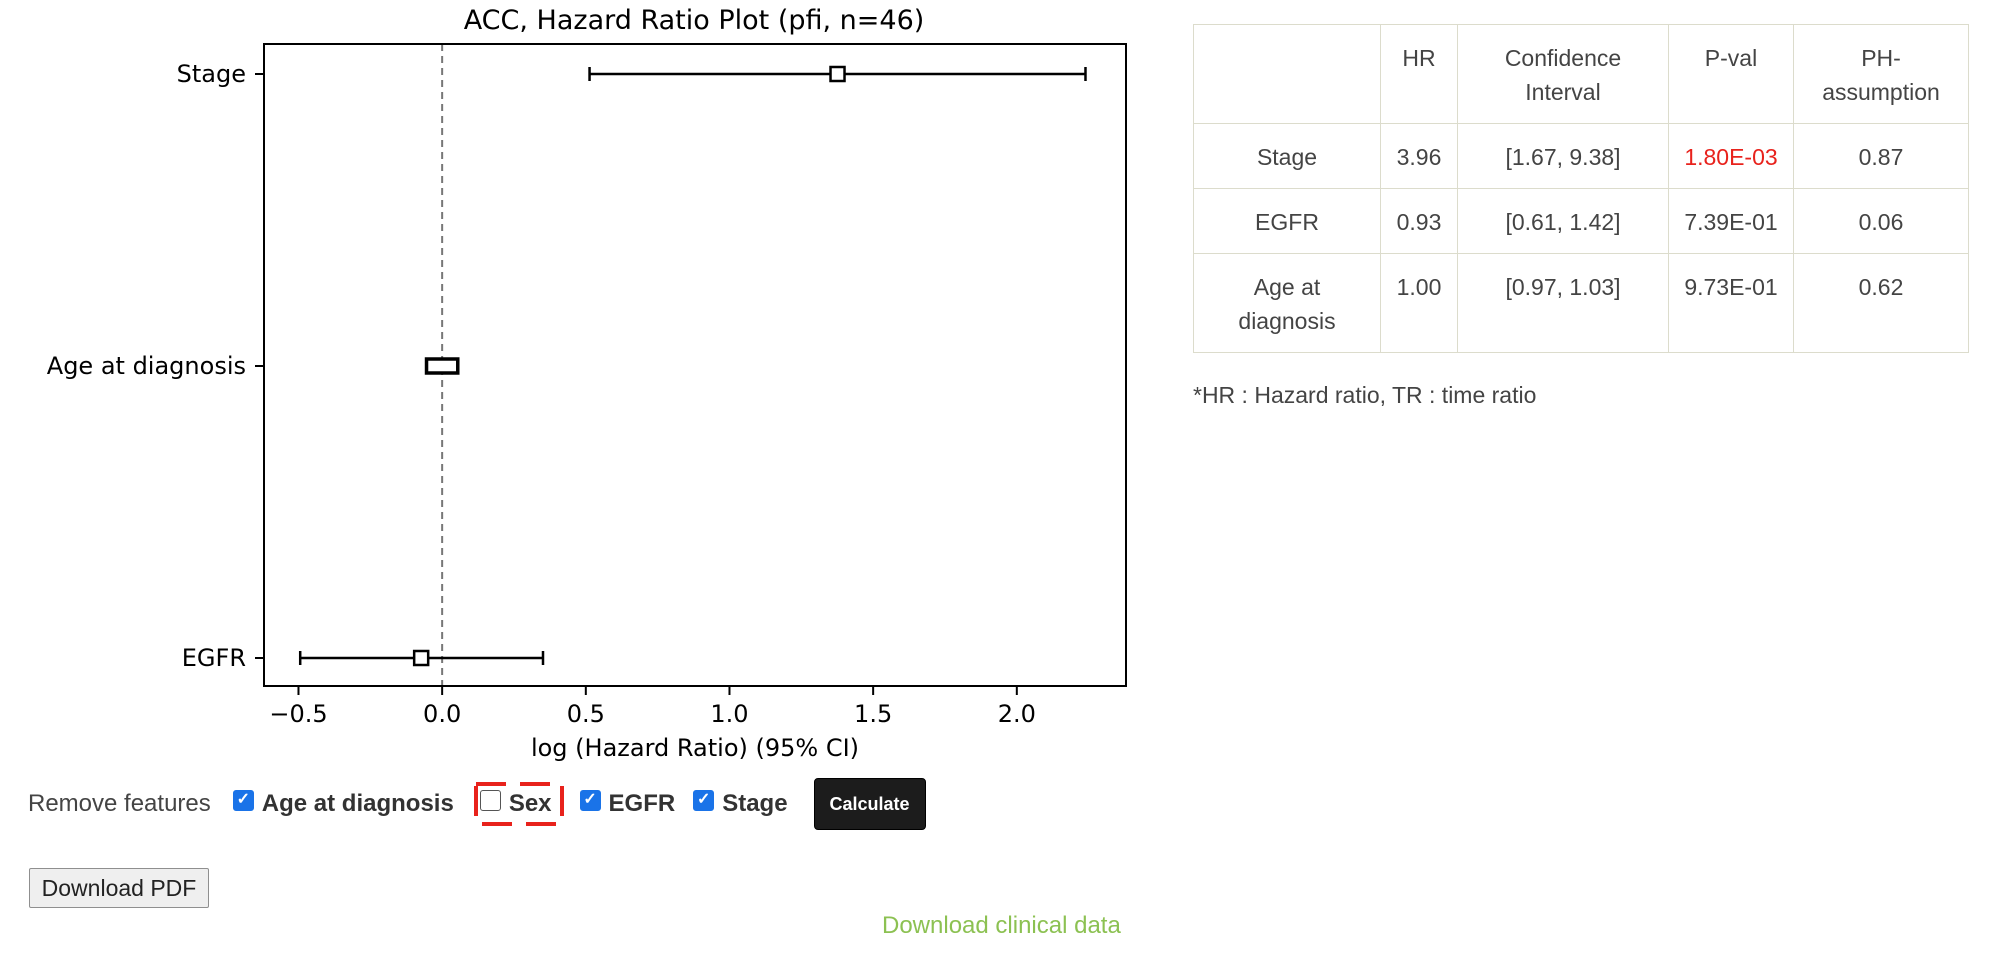  Describe the element at coordinates (1731, 156) in the screenshot. I see `cell-pval: 1.80E-03` at that location.